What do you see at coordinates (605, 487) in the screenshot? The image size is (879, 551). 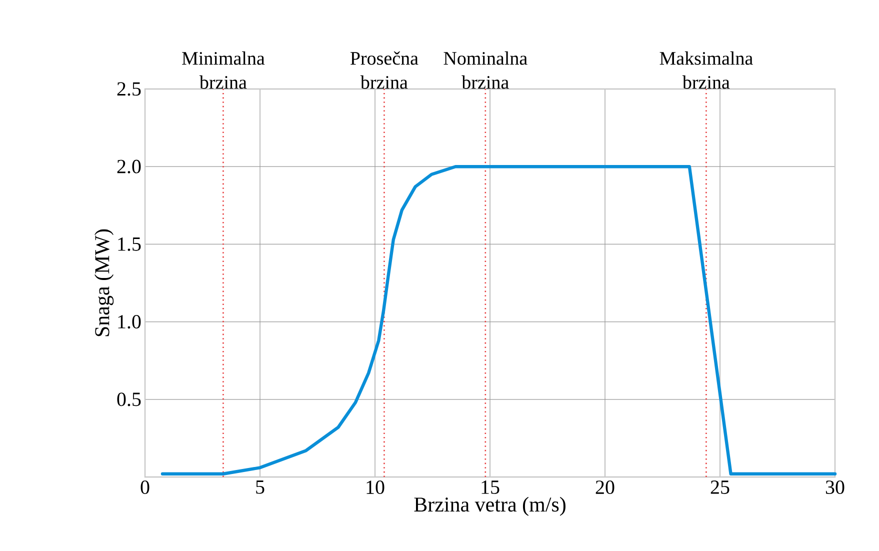 I see `x-tick-label: 20` at bounding box center [605, 487].